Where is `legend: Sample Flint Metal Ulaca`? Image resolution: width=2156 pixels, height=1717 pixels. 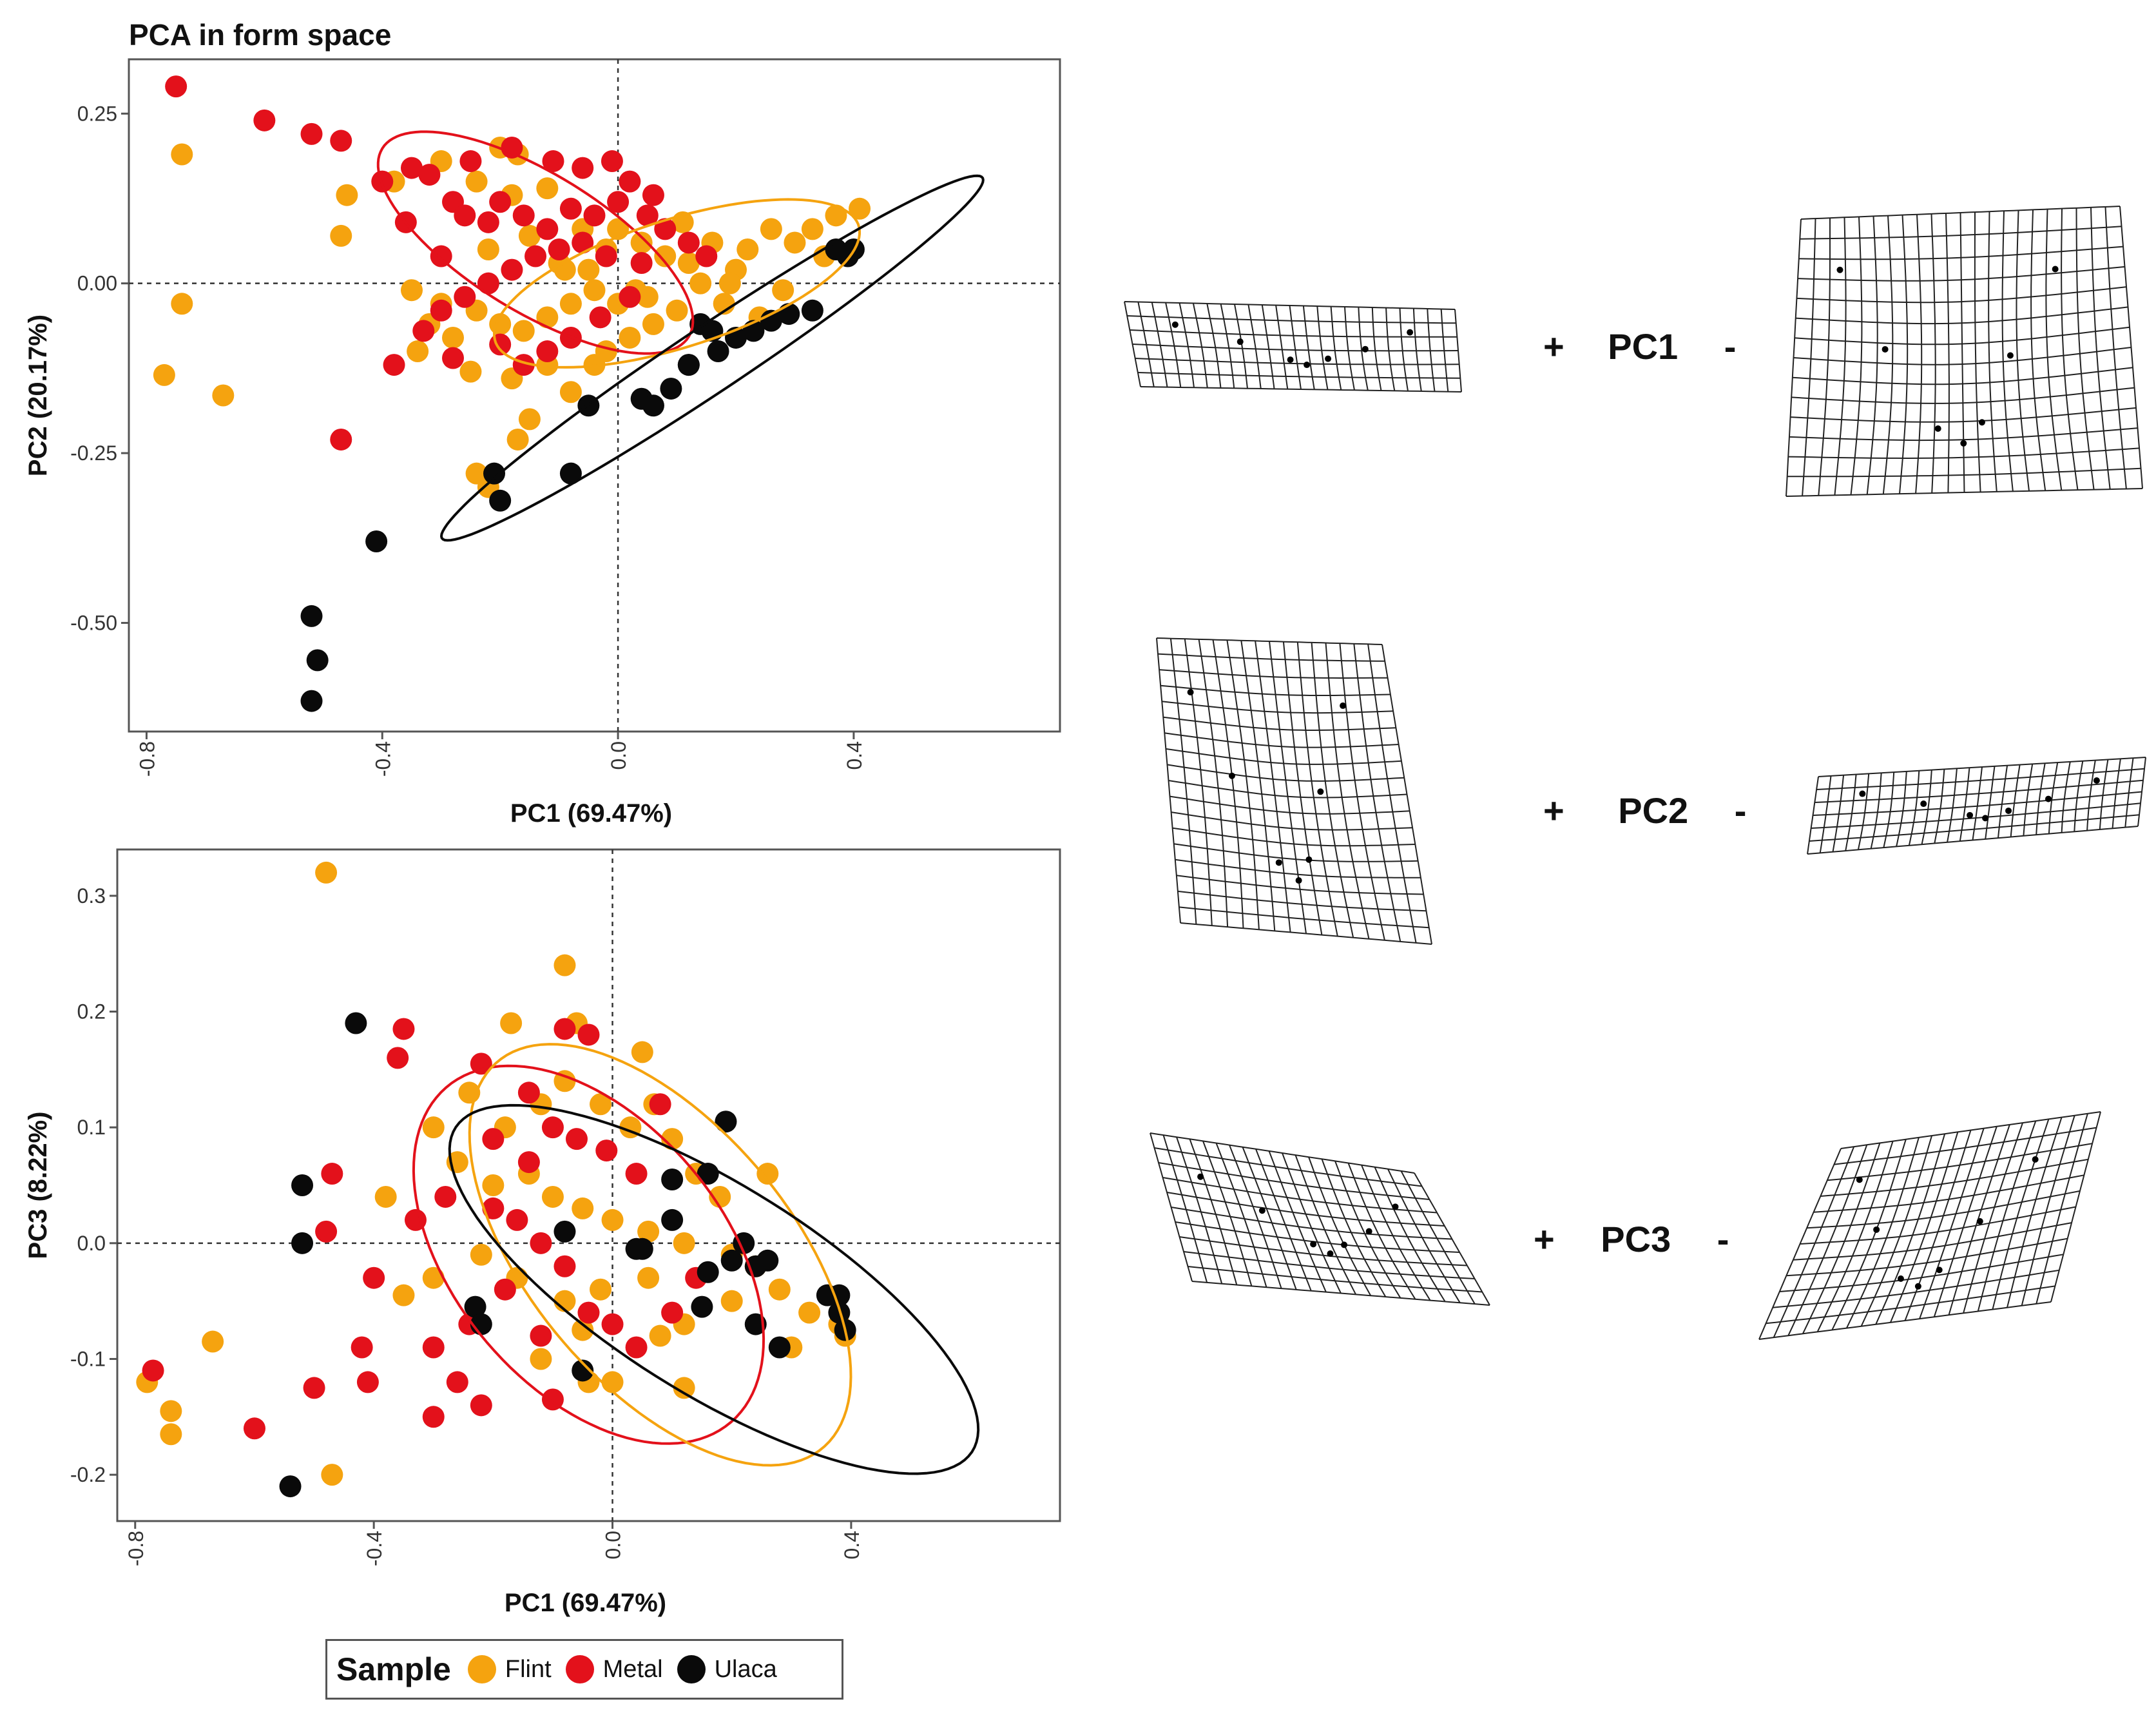 legend: Sample Flint Metal Ulaca is located at coordinates (584, 1669).